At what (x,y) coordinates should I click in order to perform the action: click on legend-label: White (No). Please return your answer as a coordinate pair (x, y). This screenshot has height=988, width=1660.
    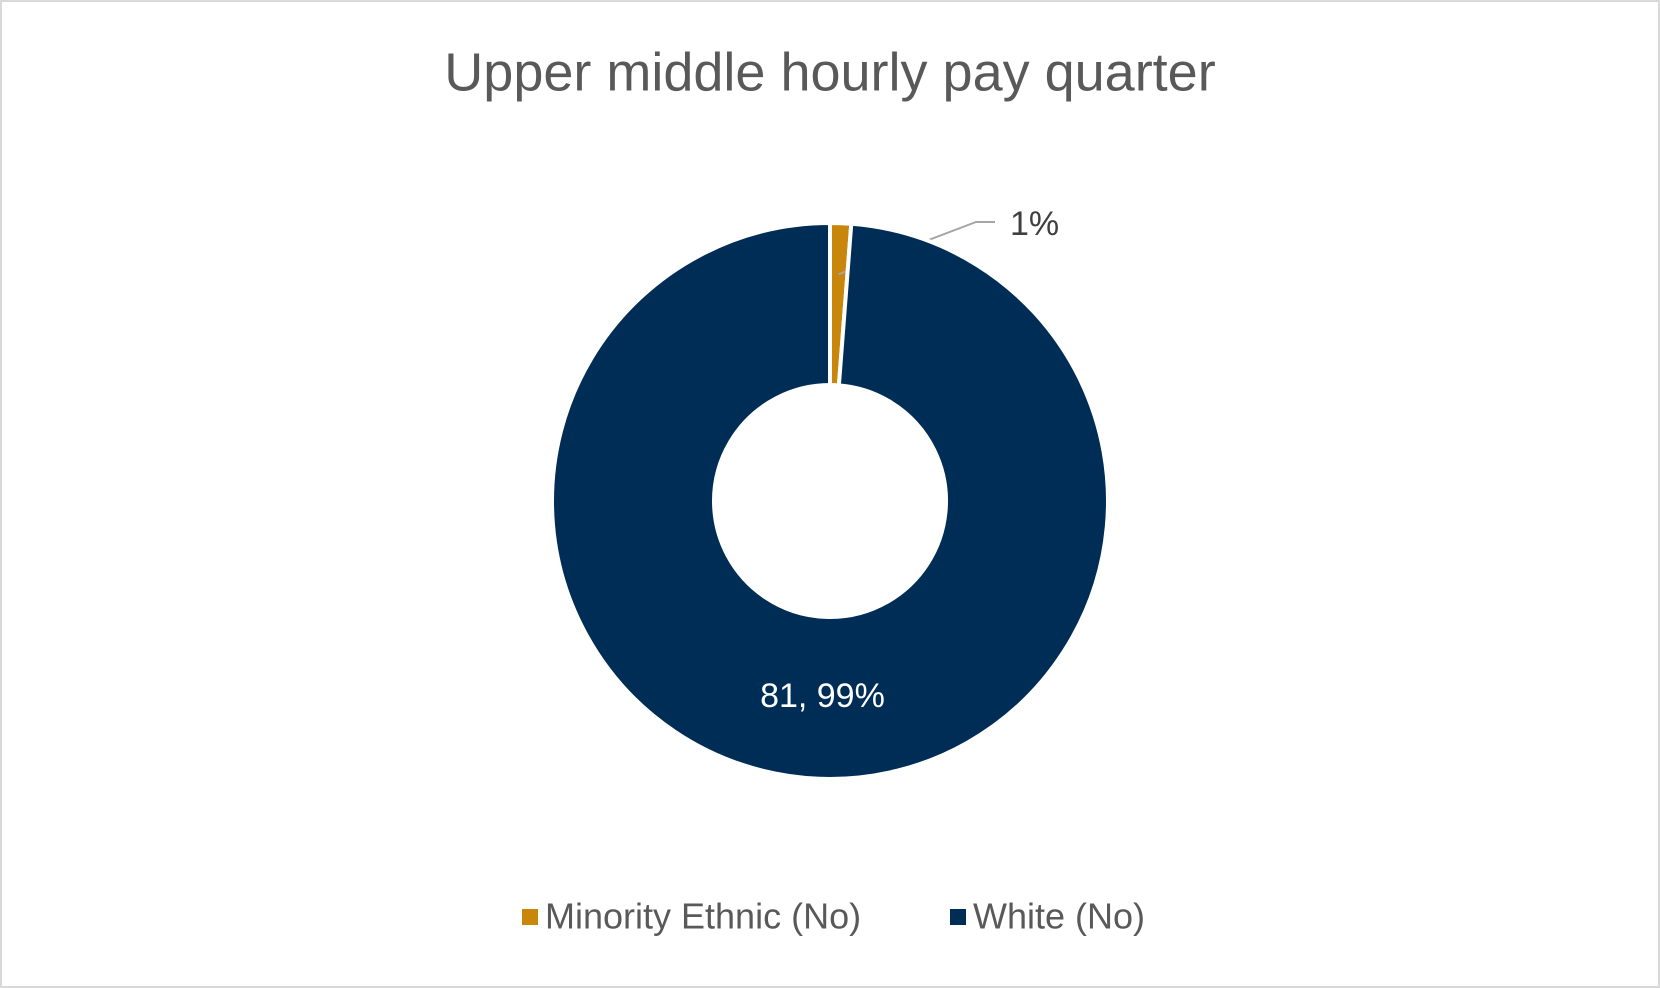
    Looking at the image, I should click on (1059, 916).